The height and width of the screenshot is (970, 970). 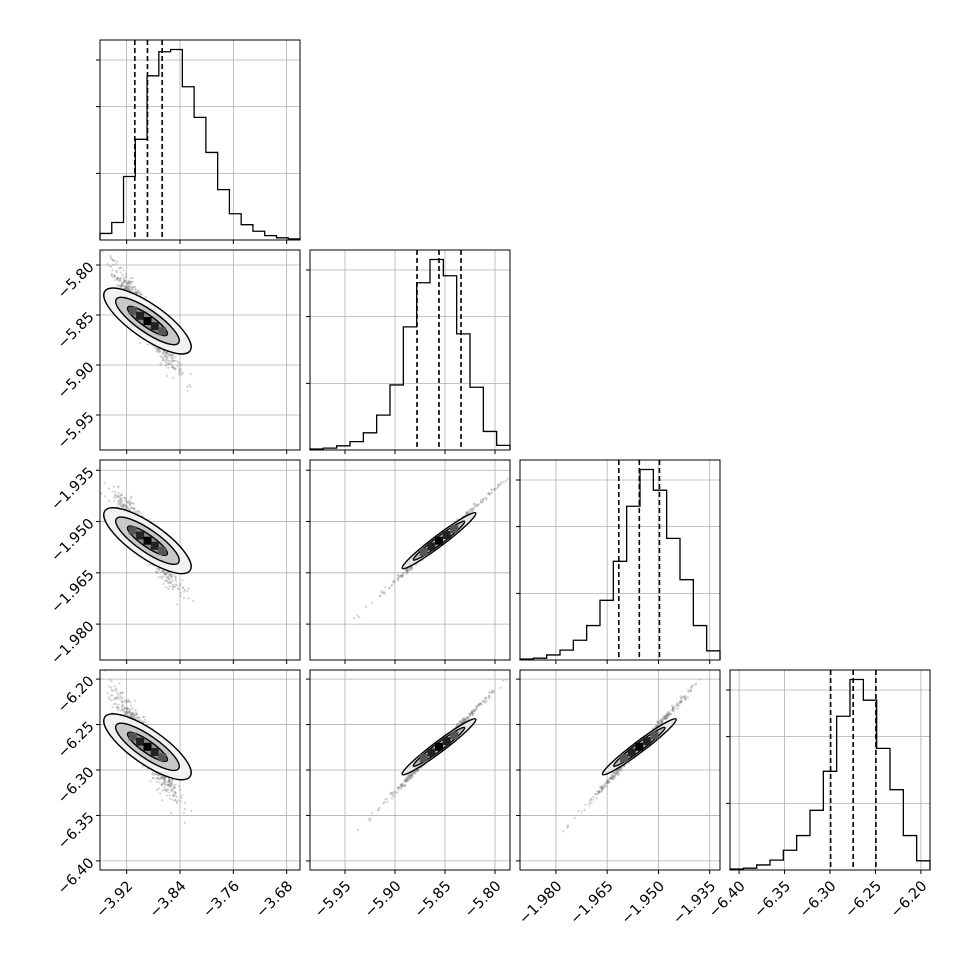 What do you see at coordinates (200, 140) in the screenshot?
I see `panel-frame` at bounding box center [200, 140].